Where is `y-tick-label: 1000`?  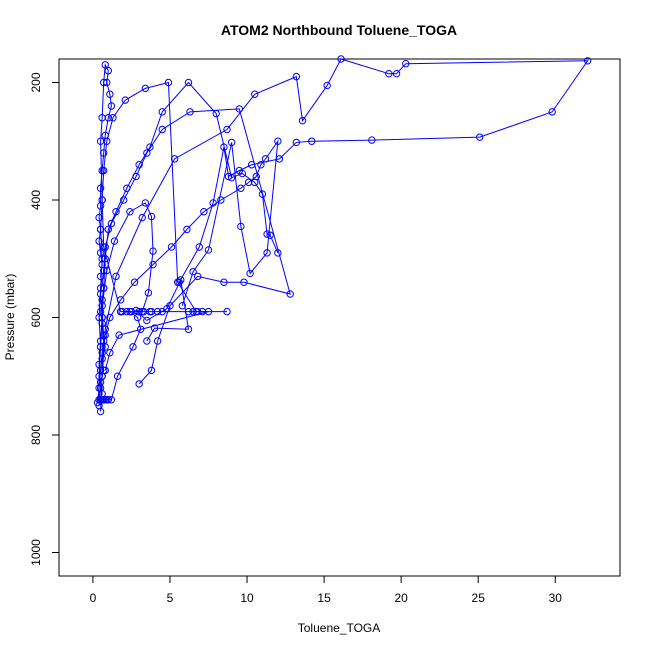 y-tick-label: 1000 is located at coordinates (36, 552).